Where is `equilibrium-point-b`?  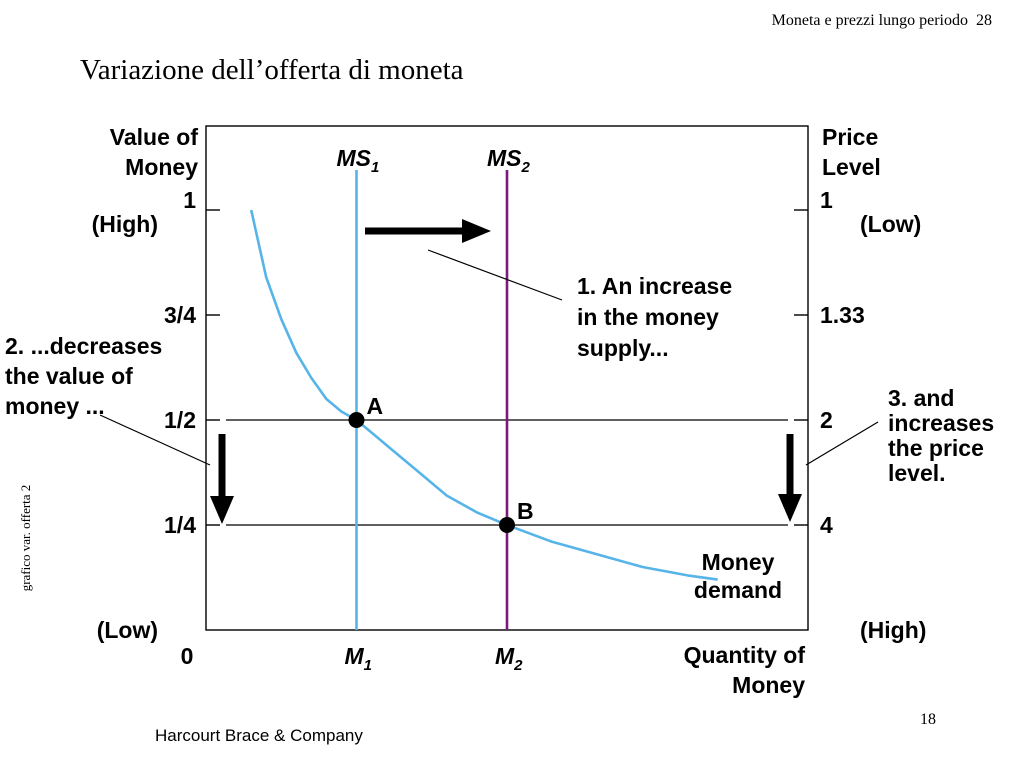
equilibrium-point-b is located at coordinates (507, 525).